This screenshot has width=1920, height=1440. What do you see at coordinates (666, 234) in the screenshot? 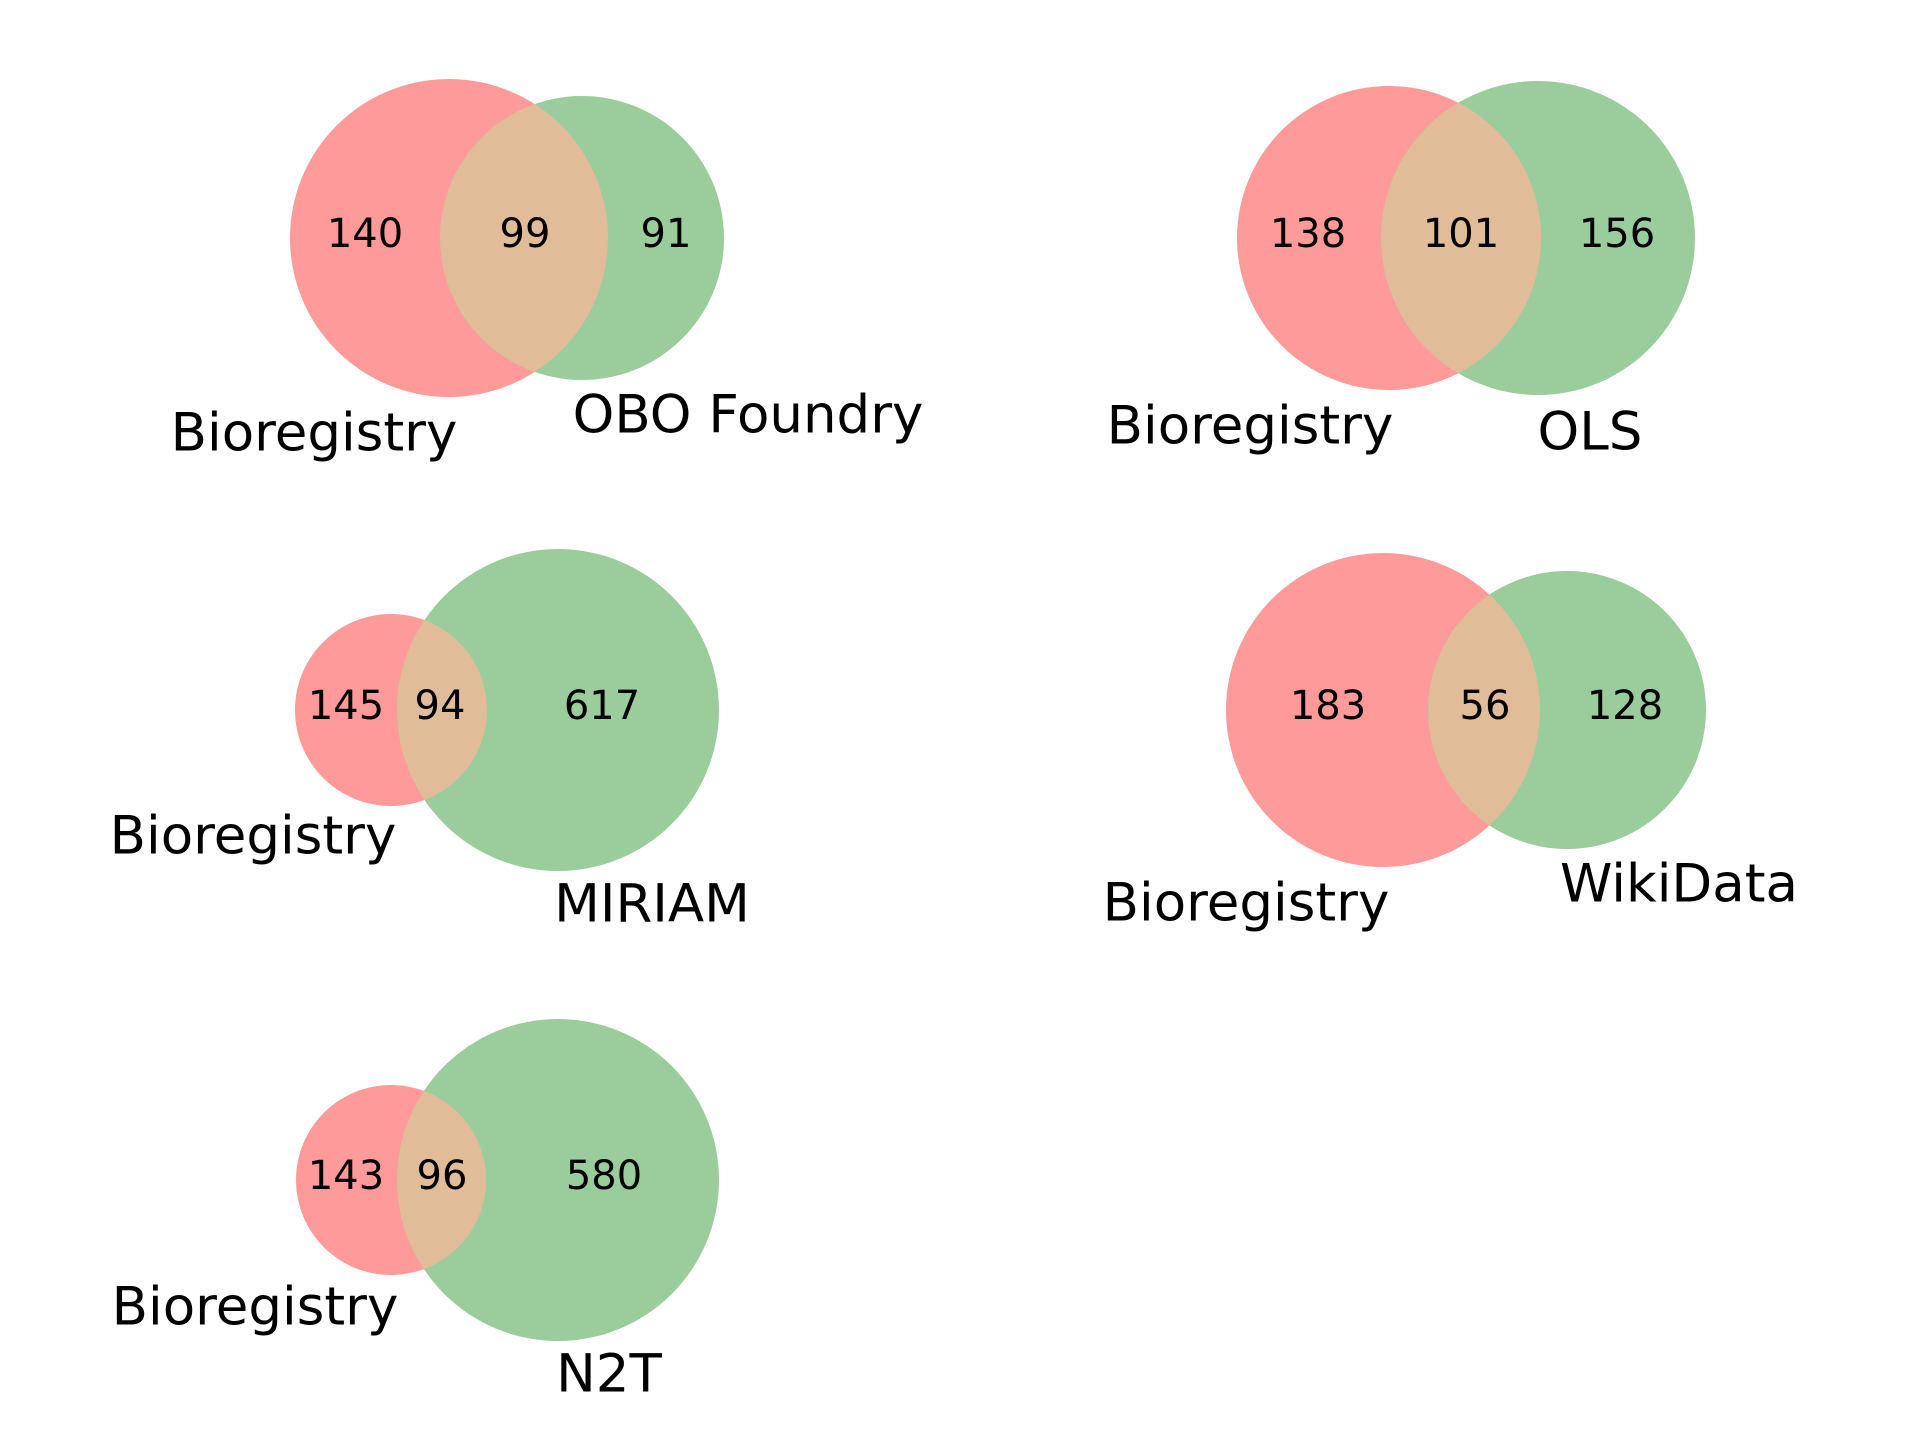
I see `only-obo-foundry-count: 91` at bounding box center [666, 234].